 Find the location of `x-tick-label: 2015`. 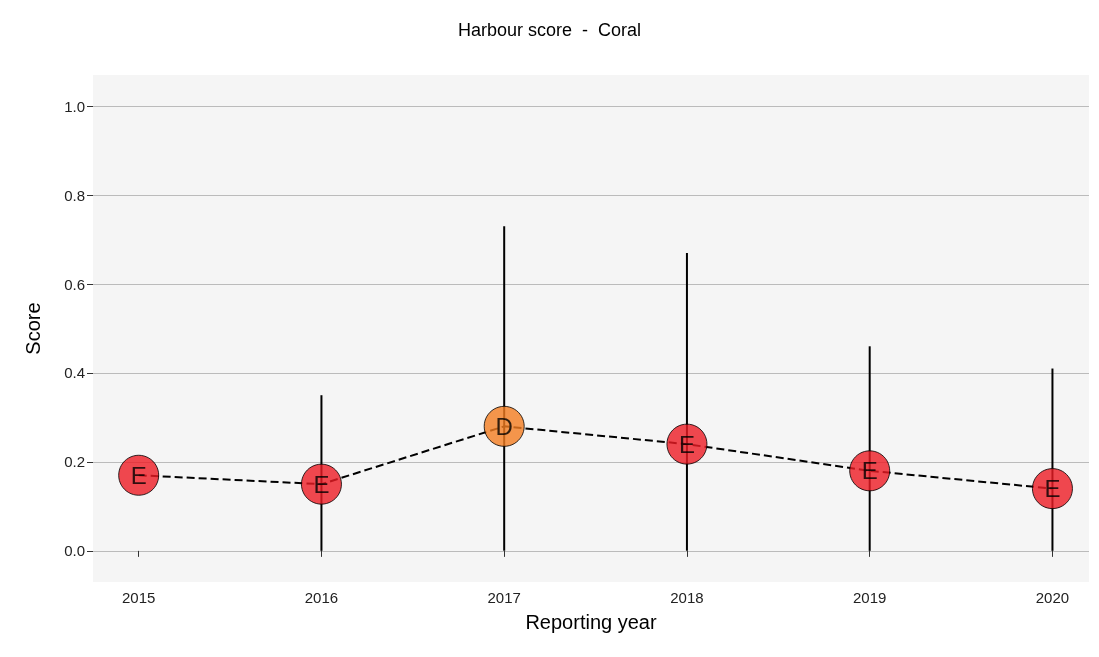

x-tick-label: 2015 is located at coordinates (139, 597).